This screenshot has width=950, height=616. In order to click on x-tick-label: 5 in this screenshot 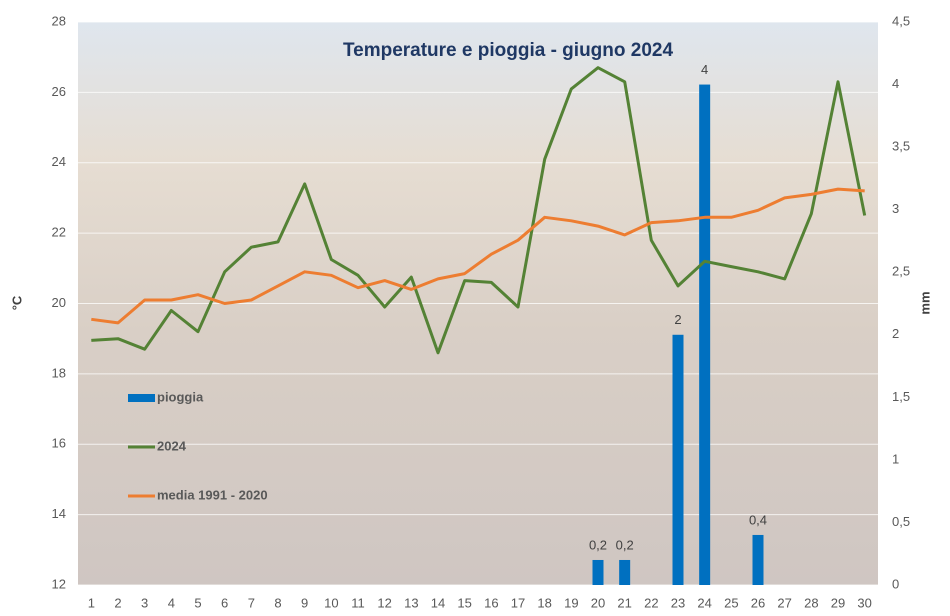, I will do `click(197, 602)`.